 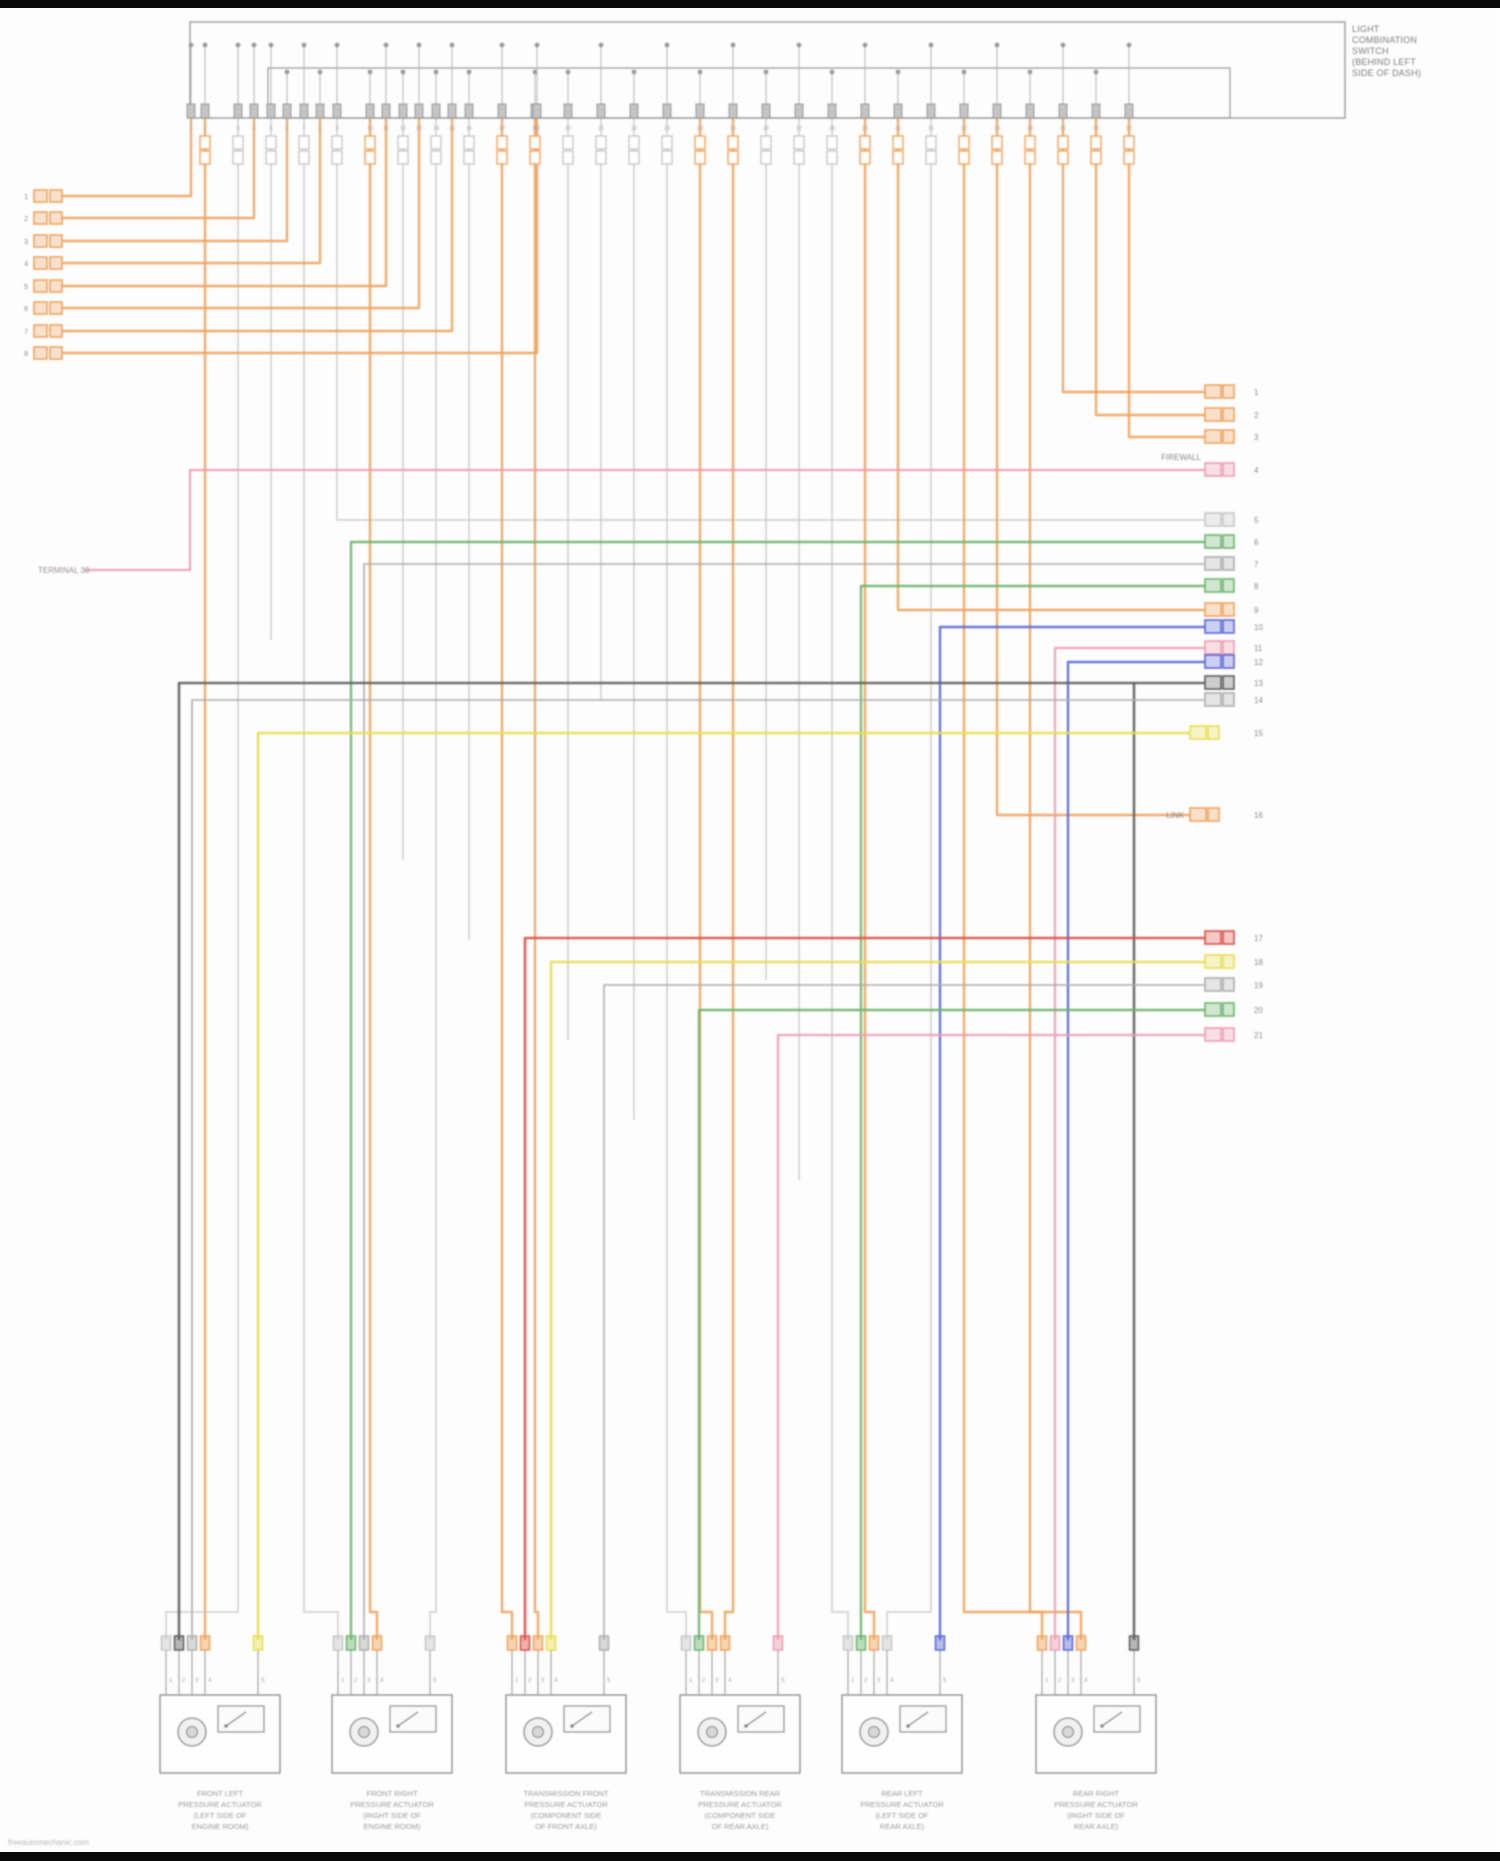 I want to click on pin-number-label: 4, so click(x=1256, y=470).